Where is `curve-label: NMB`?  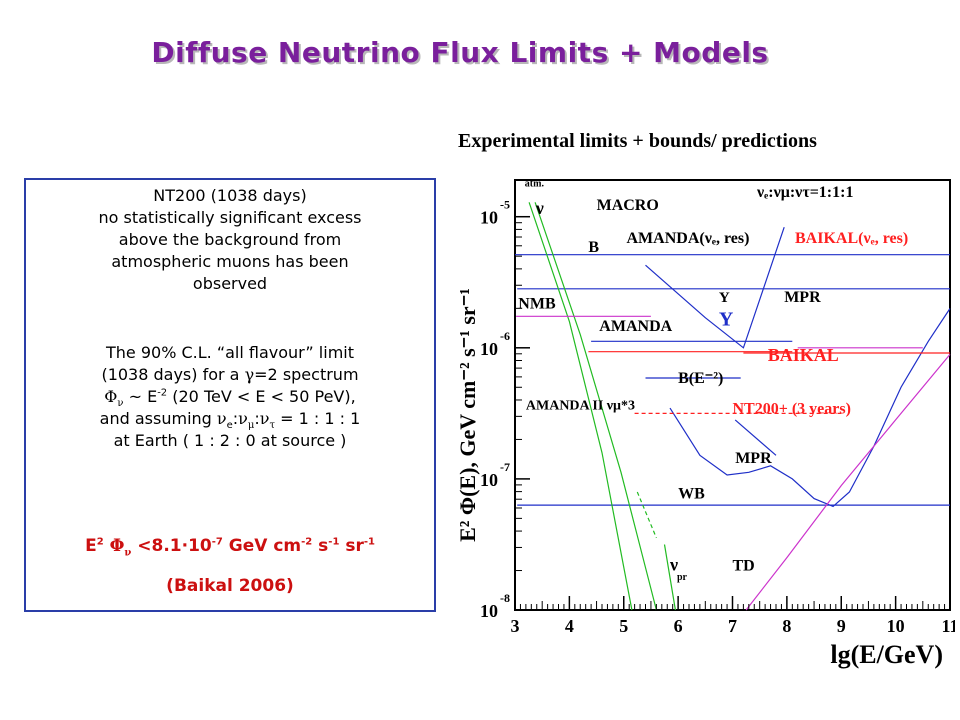 curve-label: NMB is located at coordinates (537, 304).